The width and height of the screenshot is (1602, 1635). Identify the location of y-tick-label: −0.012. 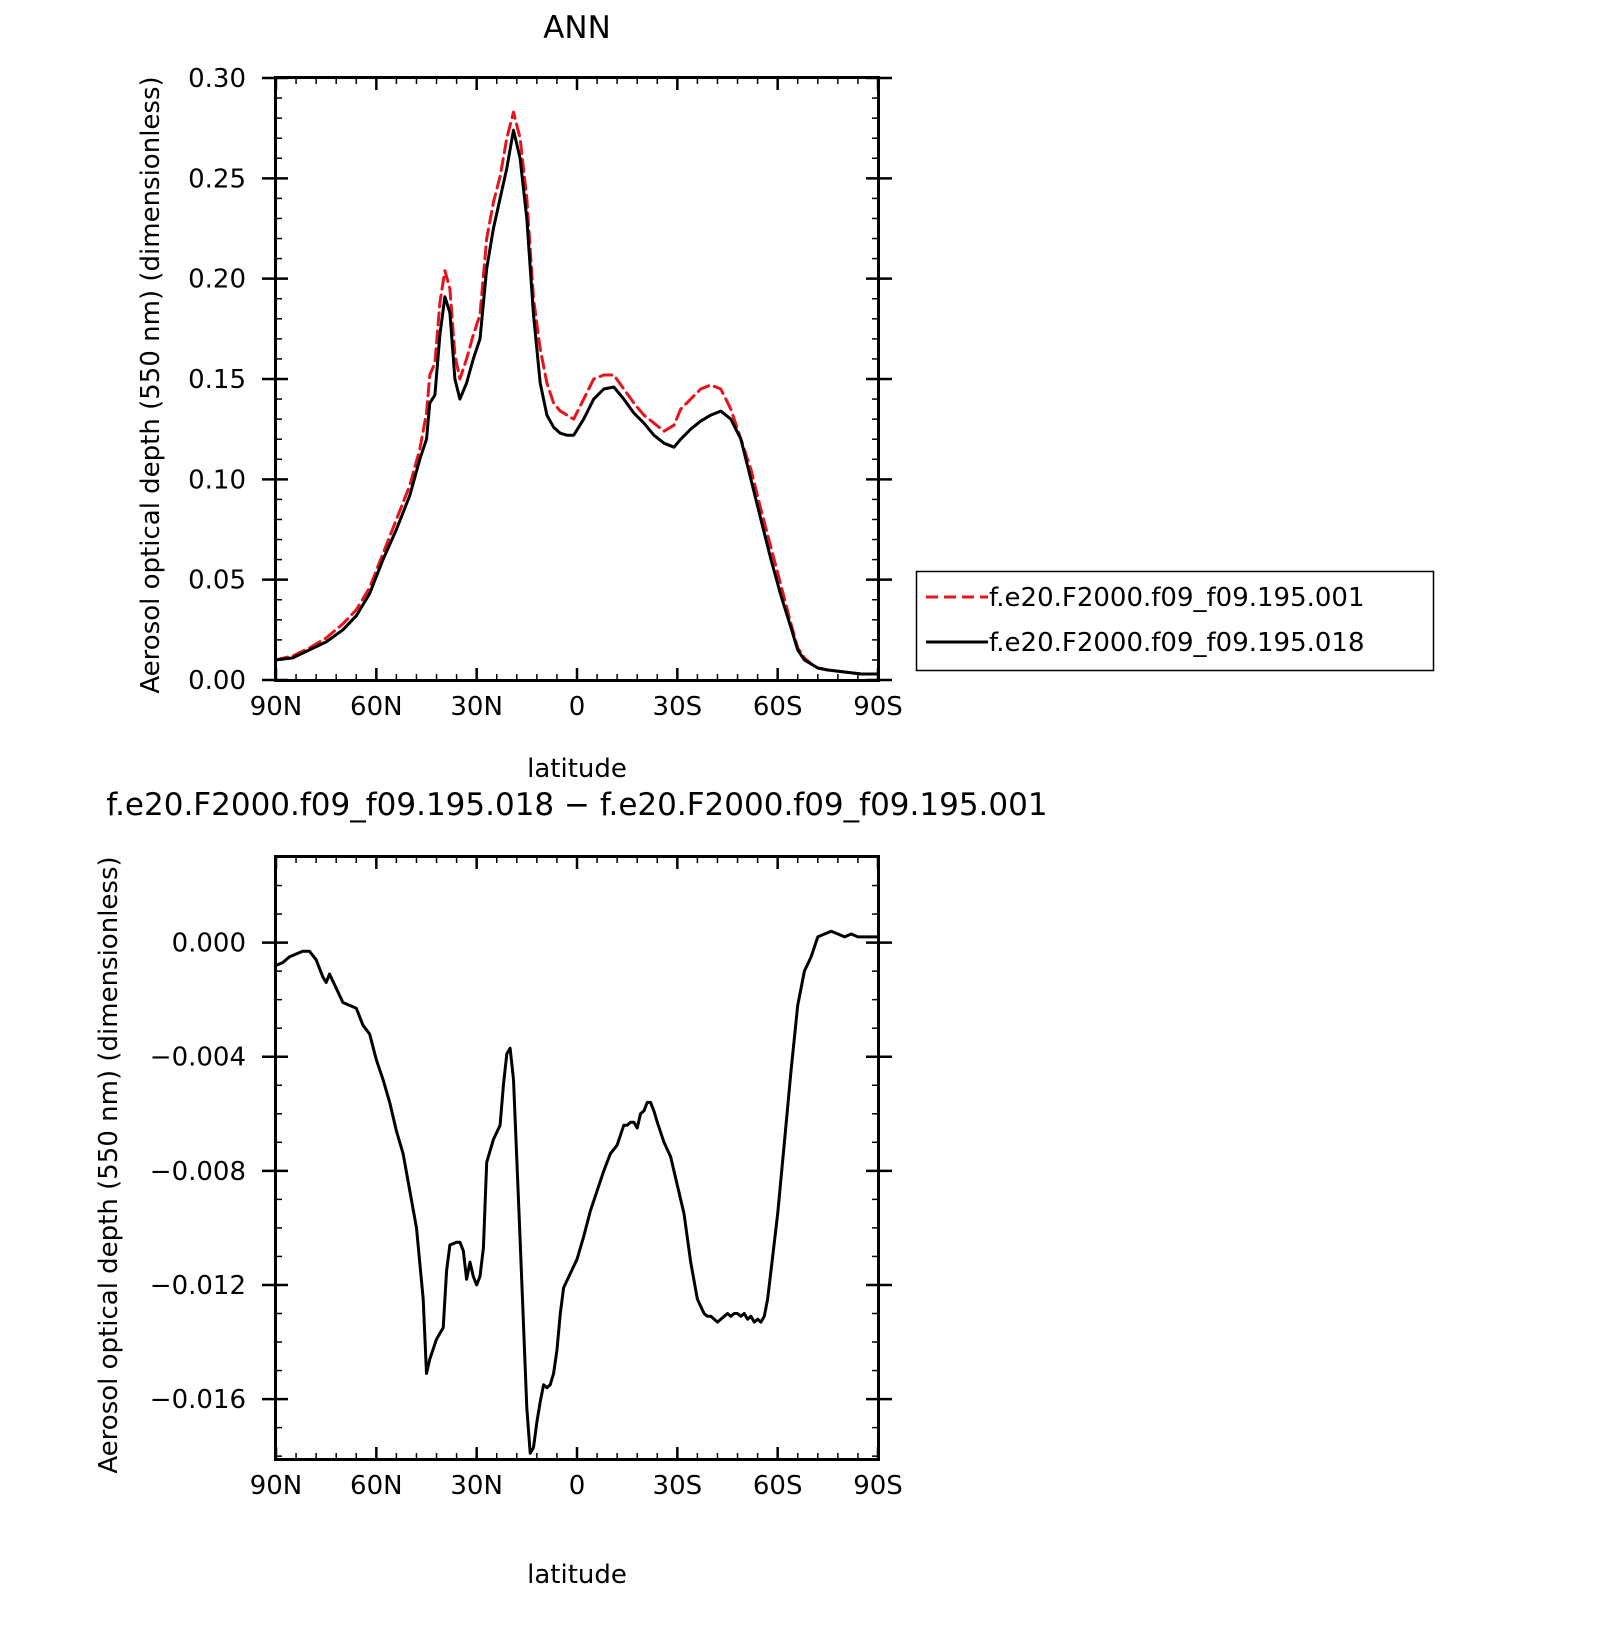
(198, 1286).